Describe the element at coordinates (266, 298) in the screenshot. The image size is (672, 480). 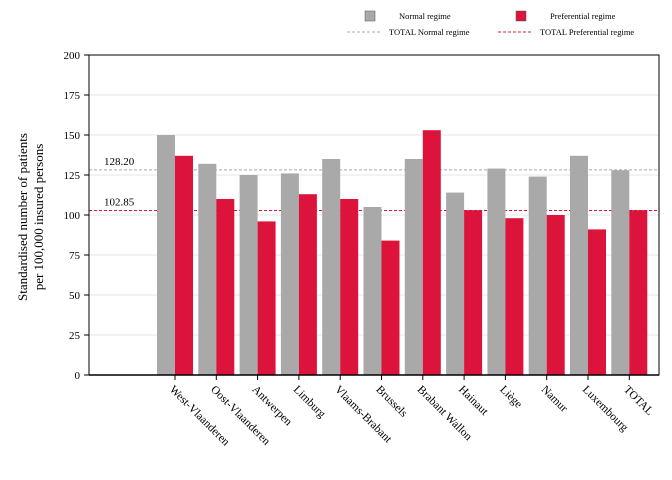
I see `bar-preferential-antwerpen` at that location.